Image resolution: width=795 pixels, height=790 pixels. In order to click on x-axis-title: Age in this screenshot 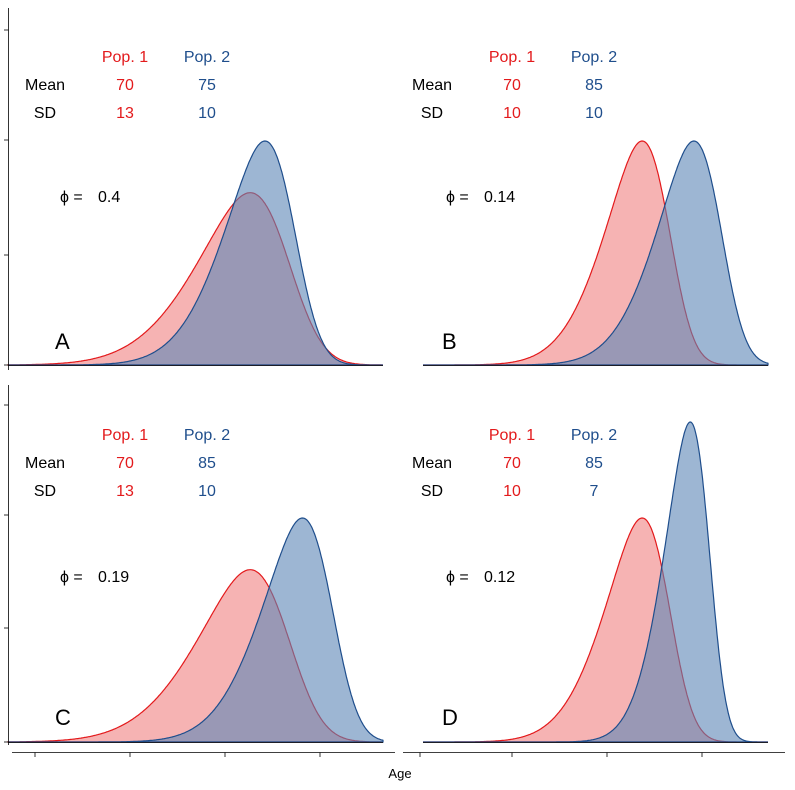, I will do `click(399, 773)`.